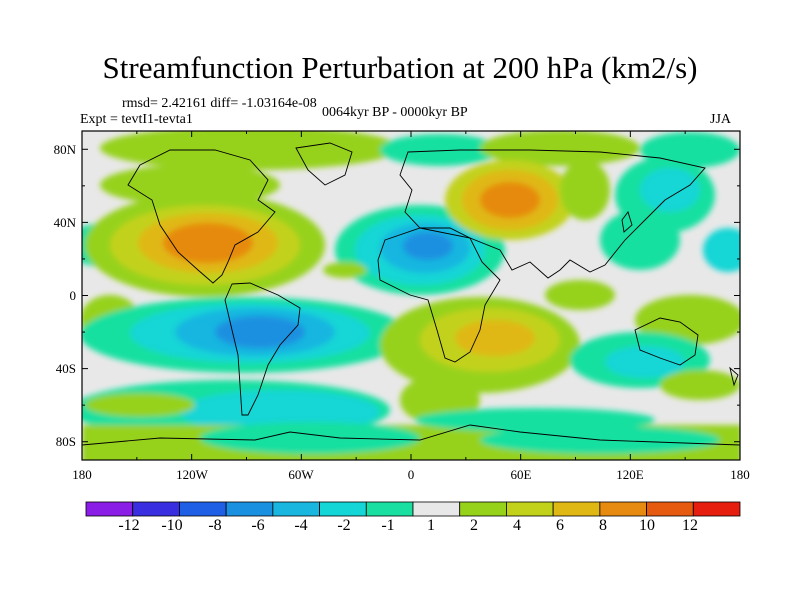  What do you see at coordinates (219, 103) in the screenshot?
I see `stats-text: rmsd= 2.42161 diff= -1.03164e-08` at bounding box center [219, 103].